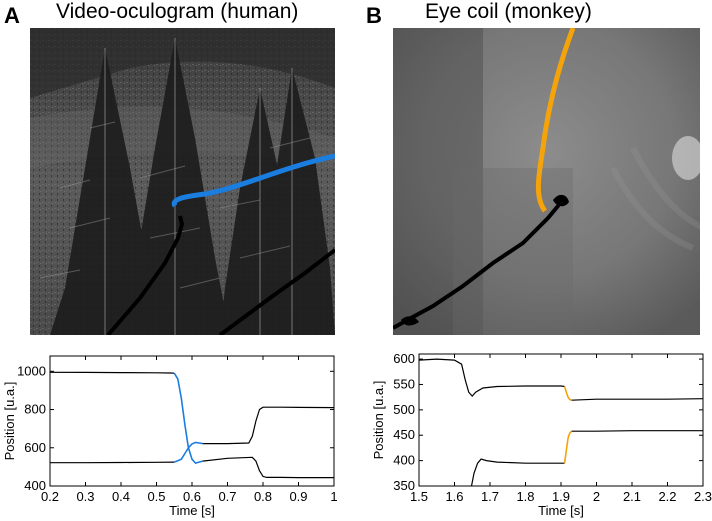 This screenshot has width=712, height=521. What do you see at coordinates (404, 434) in the screenshot?
I see `y-tick-label: 450` at bounding box center [404, 434].